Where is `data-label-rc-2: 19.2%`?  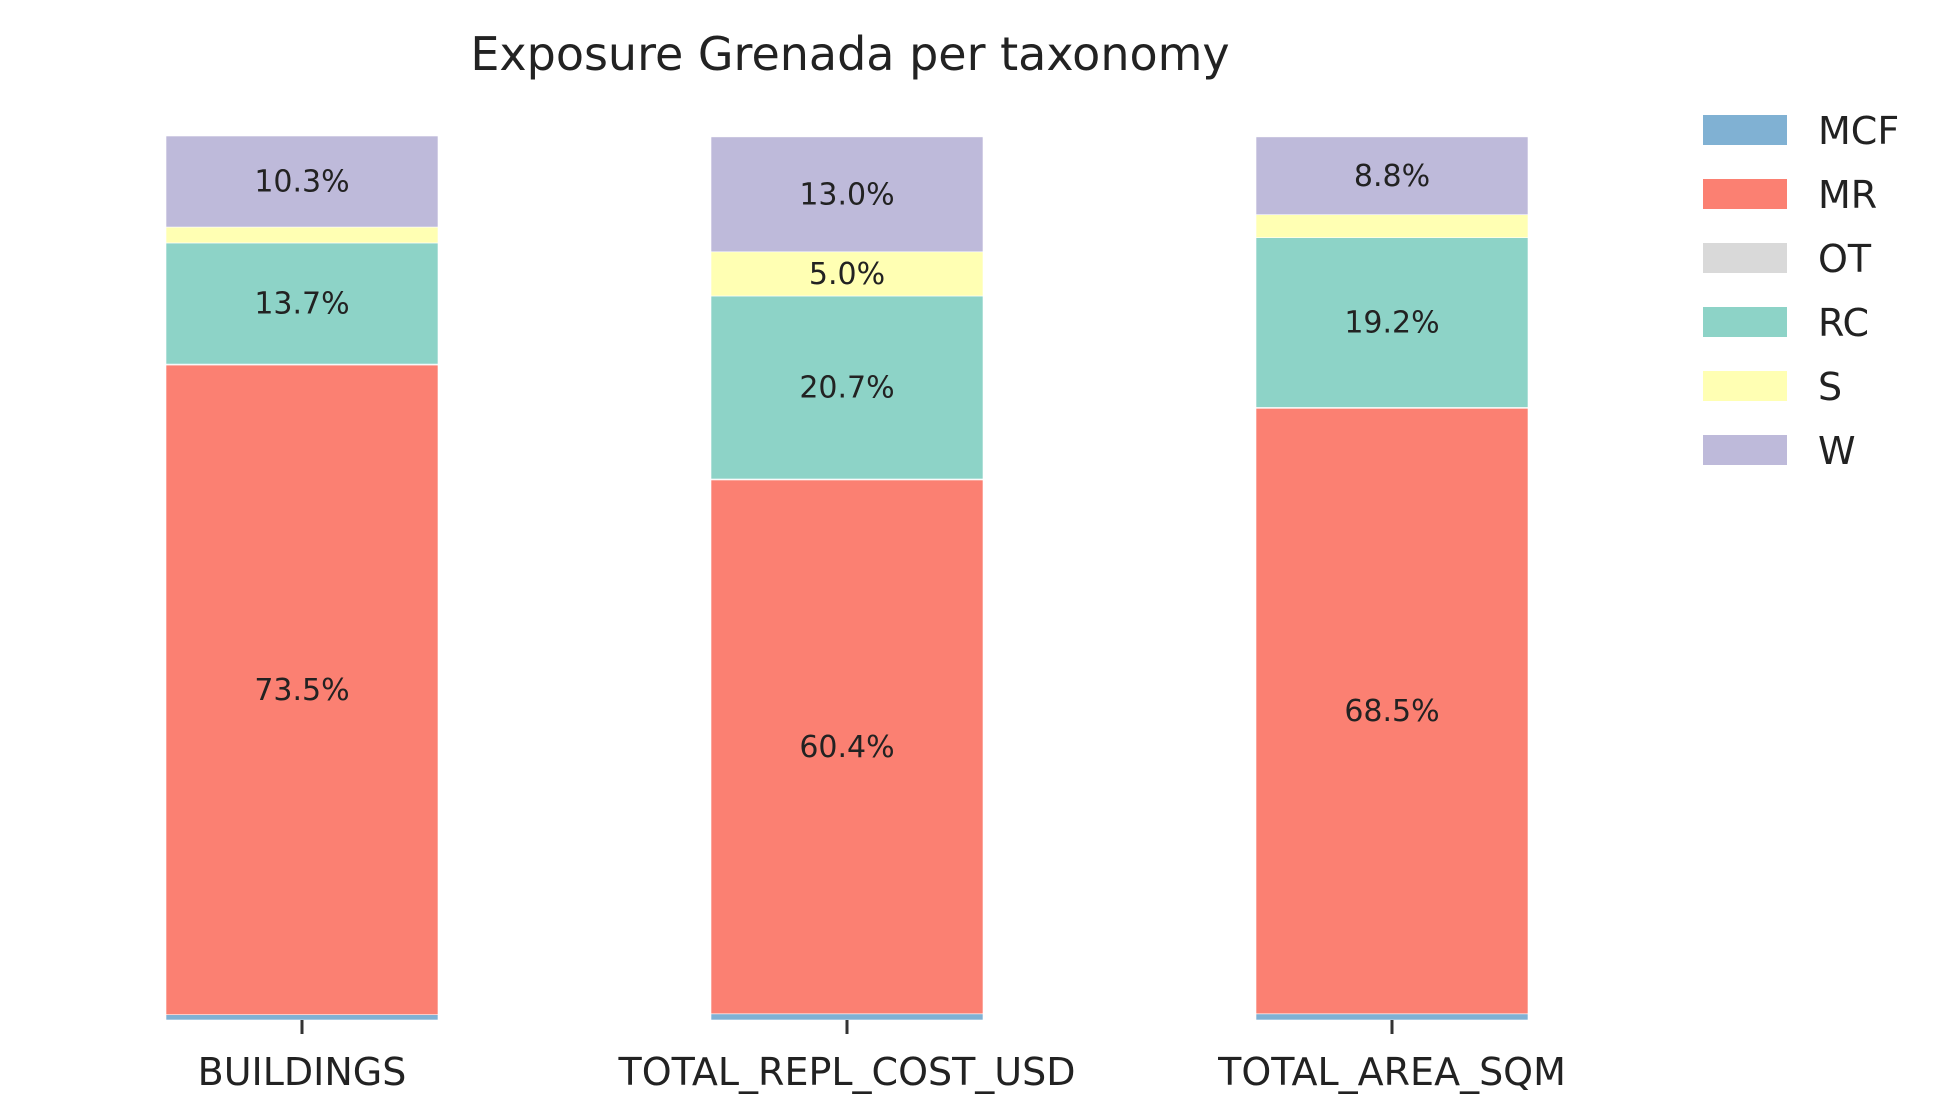
data-label-rc-2: 19.2% is located at coordinates (1391, 323).